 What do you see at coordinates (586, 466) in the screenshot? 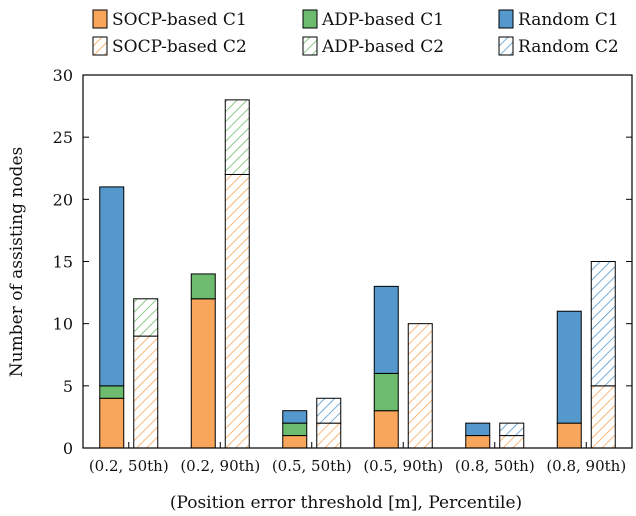
I see `x-tick-label: (0.8, 90th)` at bounding box center [586, 466].